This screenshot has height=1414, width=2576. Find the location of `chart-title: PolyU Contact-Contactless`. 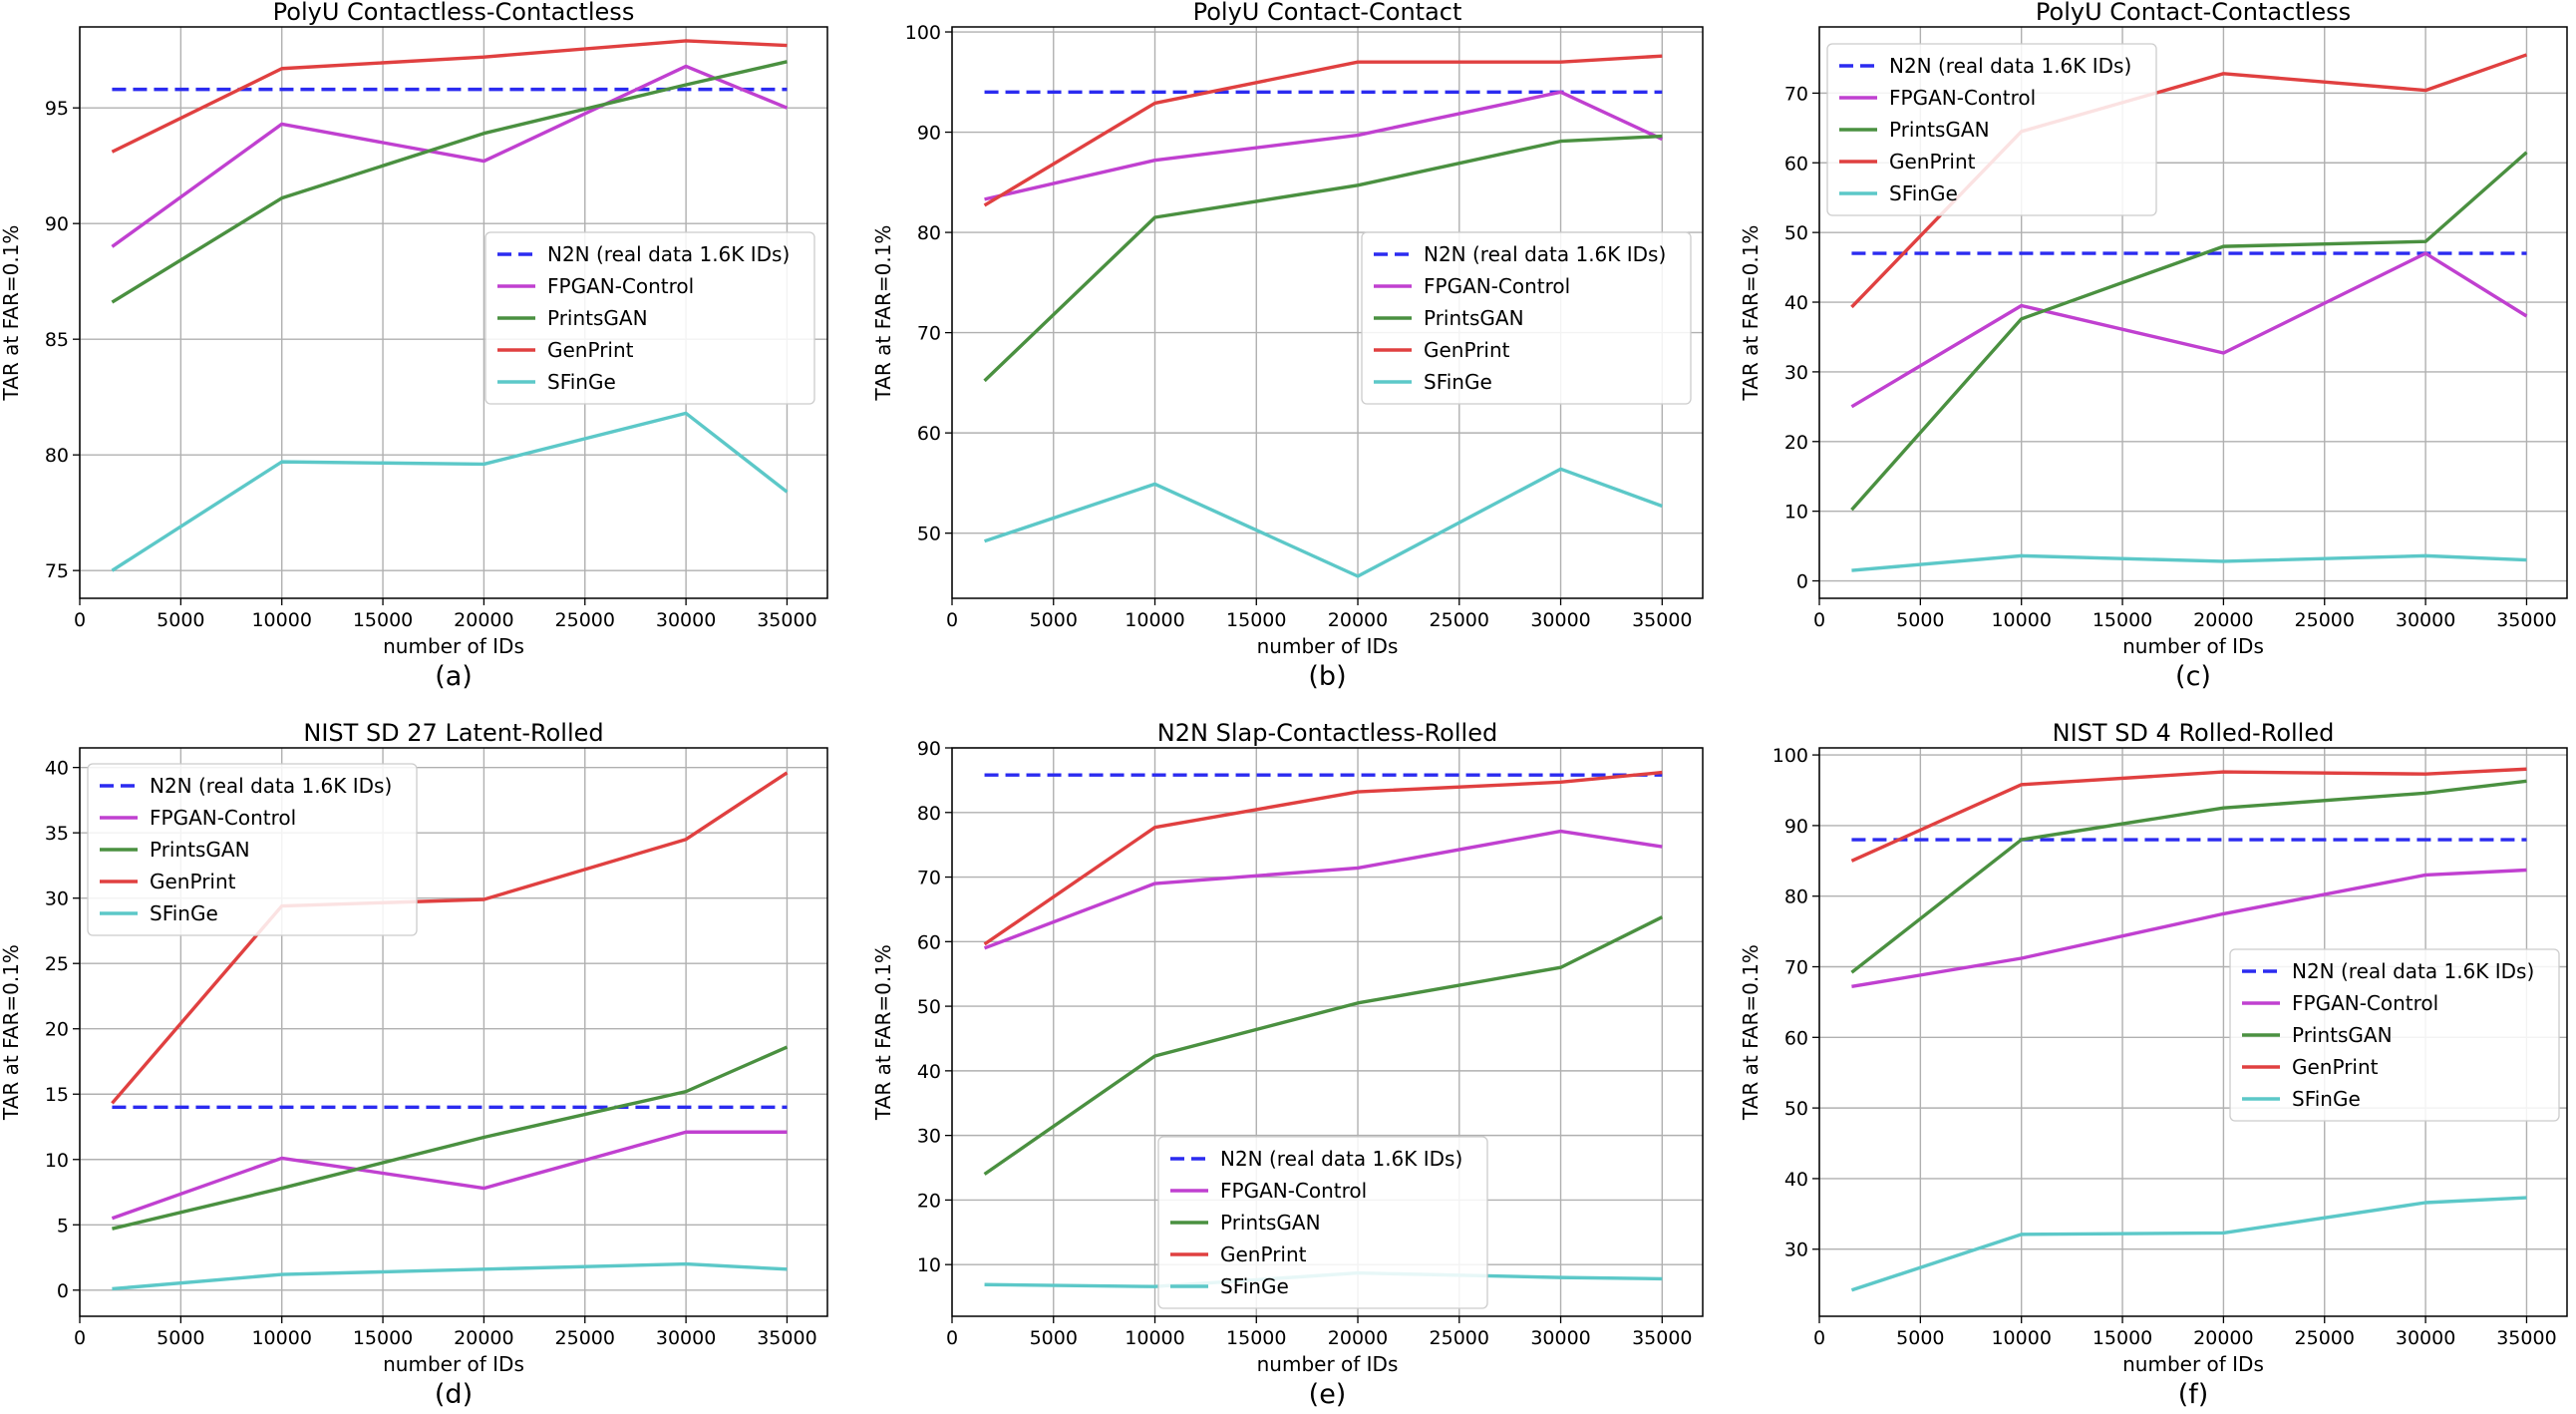

chart-title: PolyU Contact-Contactless is located at coordinates (2193, 13).